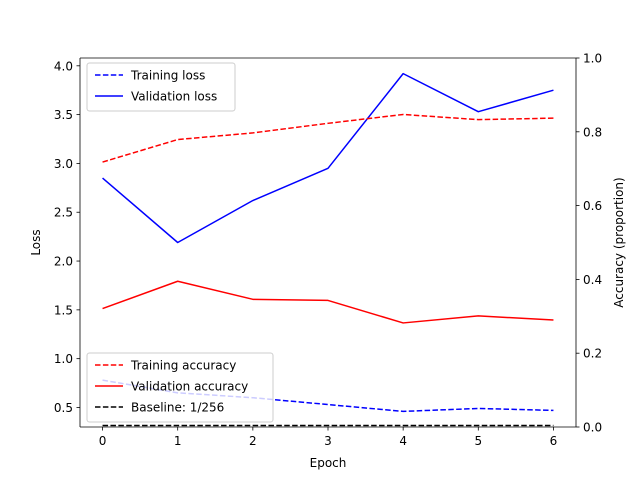 This screenshot has height=480, width=640. I want to click on y-right-tick-label: 0.8, so click(592, 132).